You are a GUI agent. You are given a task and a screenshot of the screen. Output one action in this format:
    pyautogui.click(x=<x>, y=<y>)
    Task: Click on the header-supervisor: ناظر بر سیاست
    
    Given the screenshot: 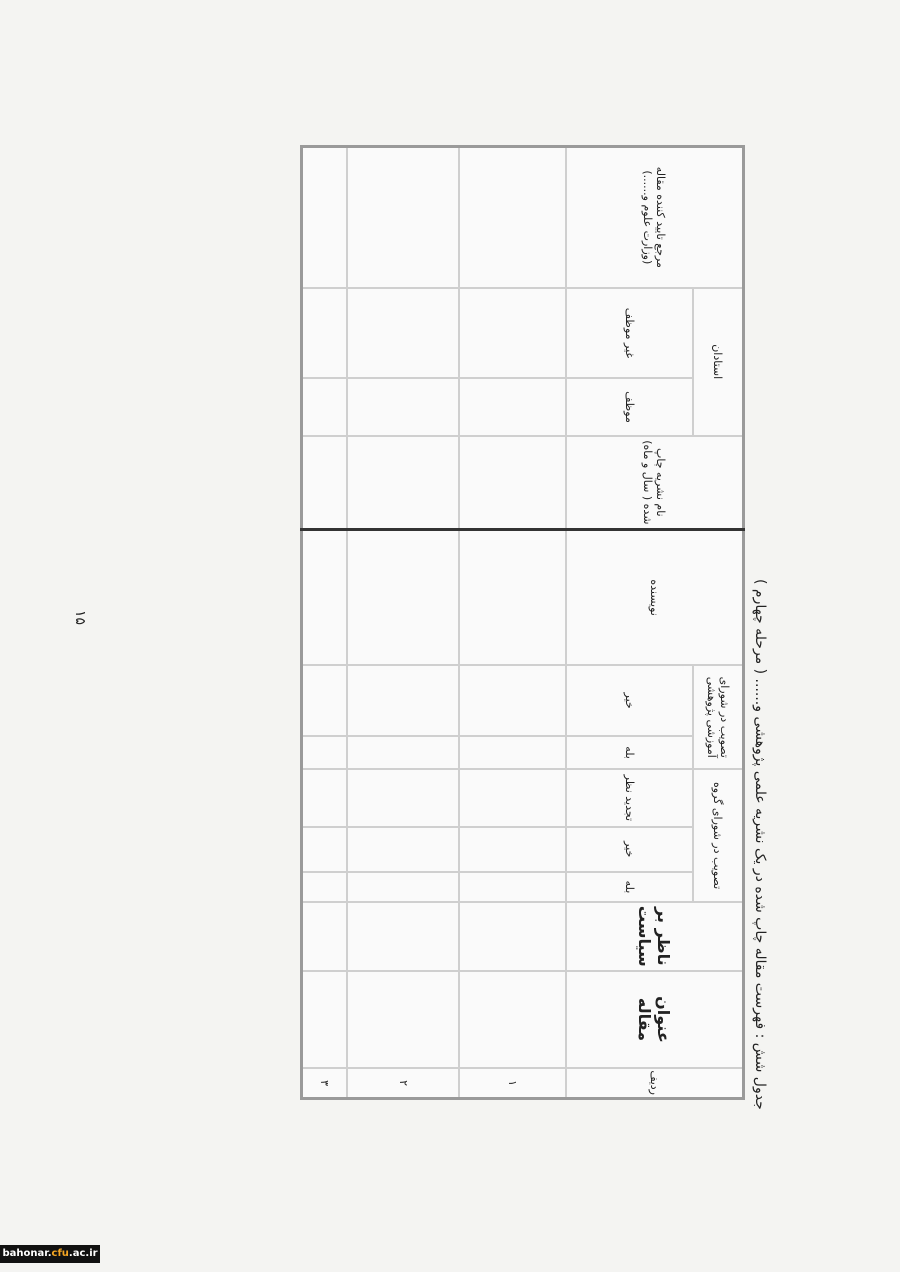 What is the action you would take?
    pyautogui.click(x=654, y=936)
    